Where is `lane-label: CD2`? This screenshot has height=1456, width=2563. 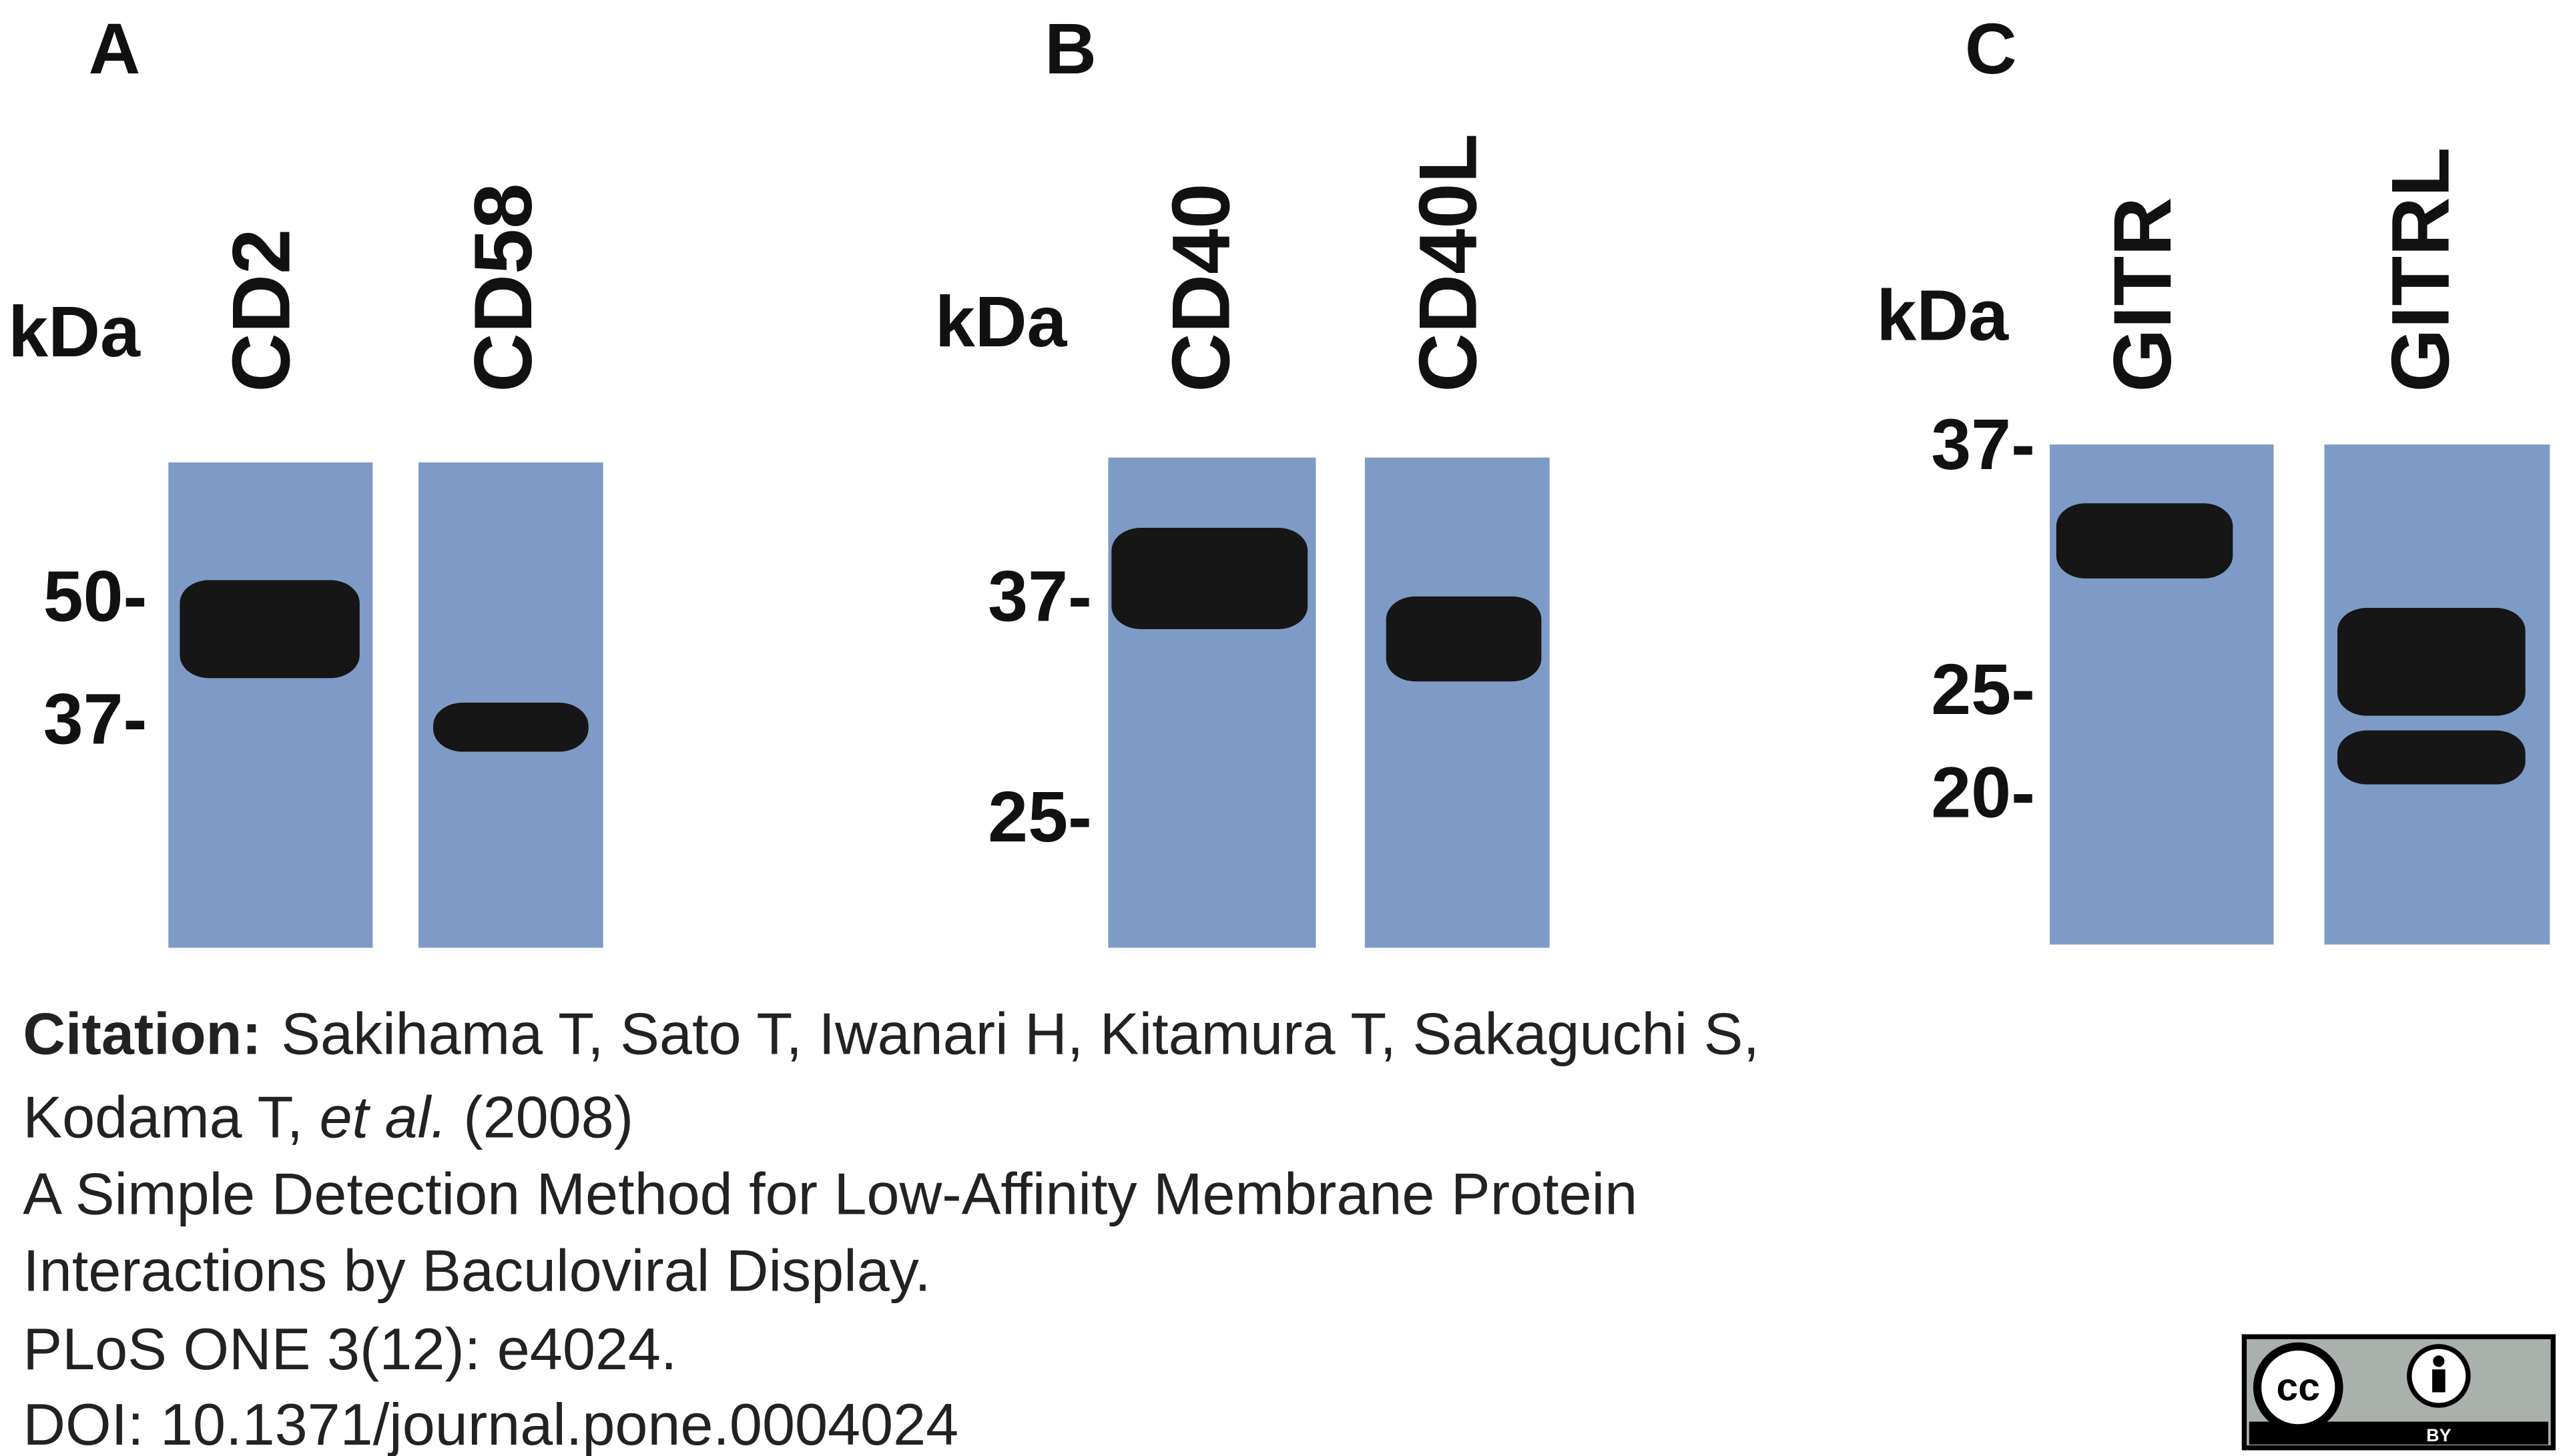
lane-label: CD2 is located at coordinates (260, 310).